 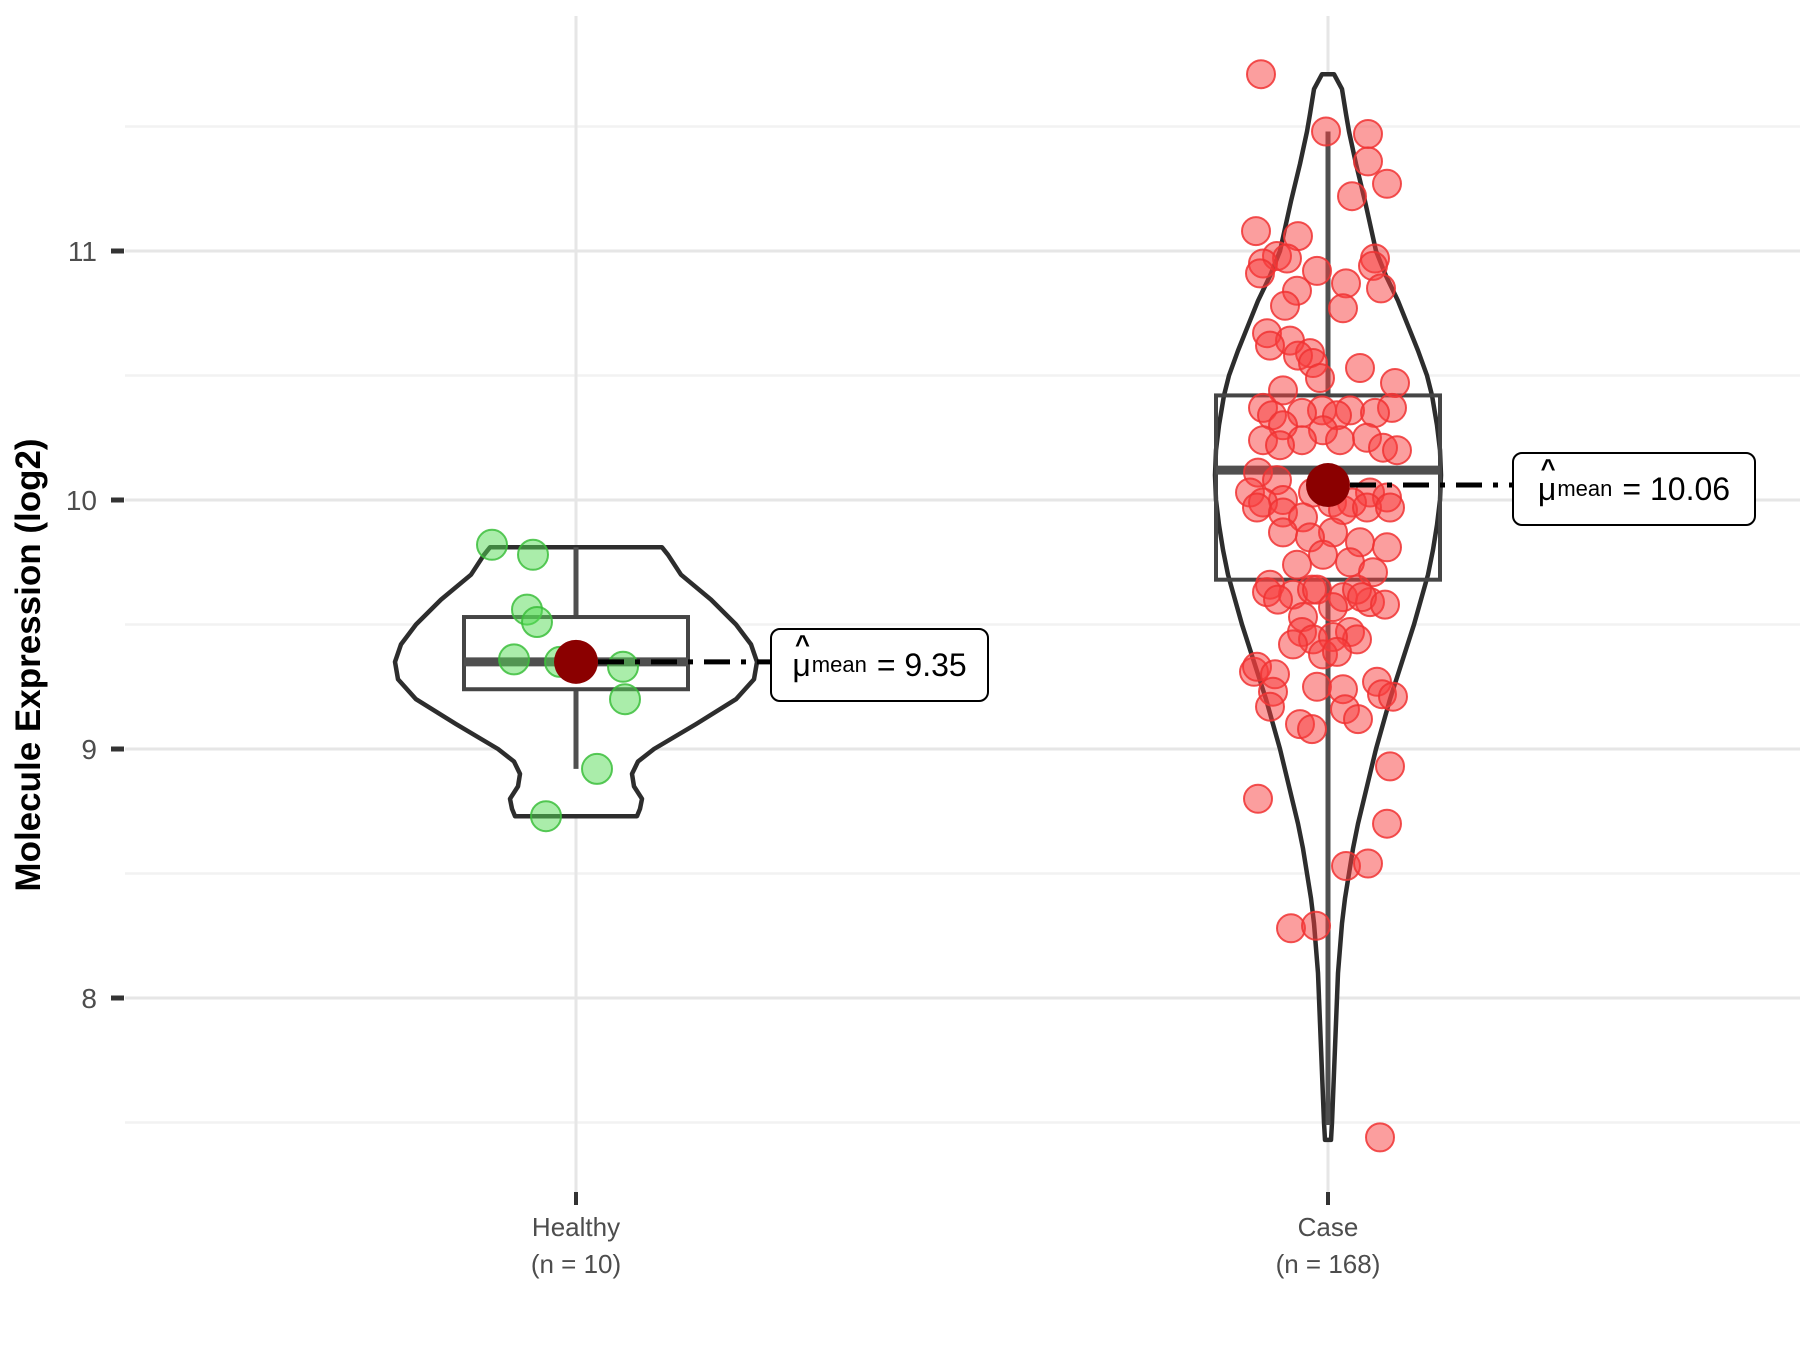 What do you see at coordinates (921, 664) in the screenshot?
I see `mean-value: = 9.35` at bounding box center [921, 664].